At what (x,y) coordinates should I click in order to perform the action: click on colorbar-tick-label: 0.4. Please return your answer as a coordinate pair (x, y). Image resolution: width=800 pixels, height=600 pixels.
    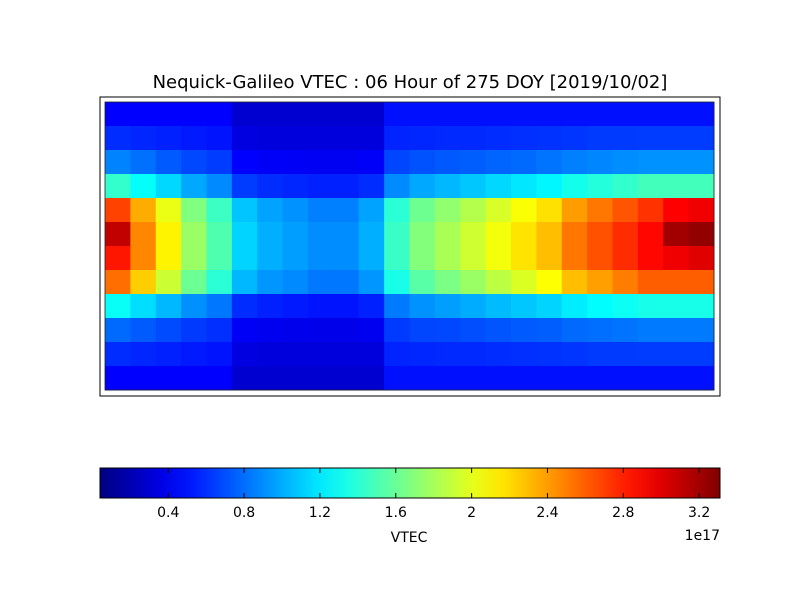
    Looking at the image, I should click on (168, 513).